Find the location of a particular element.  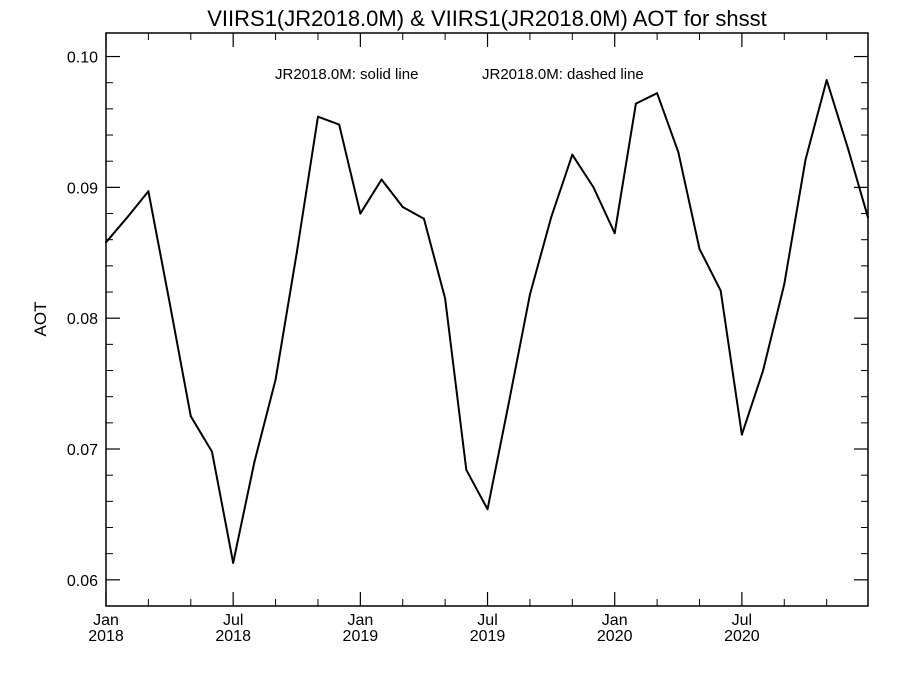

y-tick-label: 0.10 is located at coordinates (82, 58).